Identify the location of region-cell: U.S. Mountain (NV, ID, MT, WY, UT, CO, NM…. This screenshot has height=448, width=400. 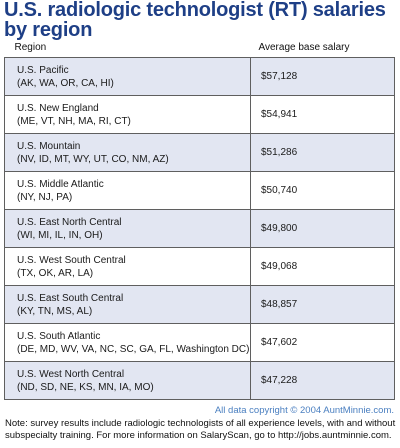
(127, 152).